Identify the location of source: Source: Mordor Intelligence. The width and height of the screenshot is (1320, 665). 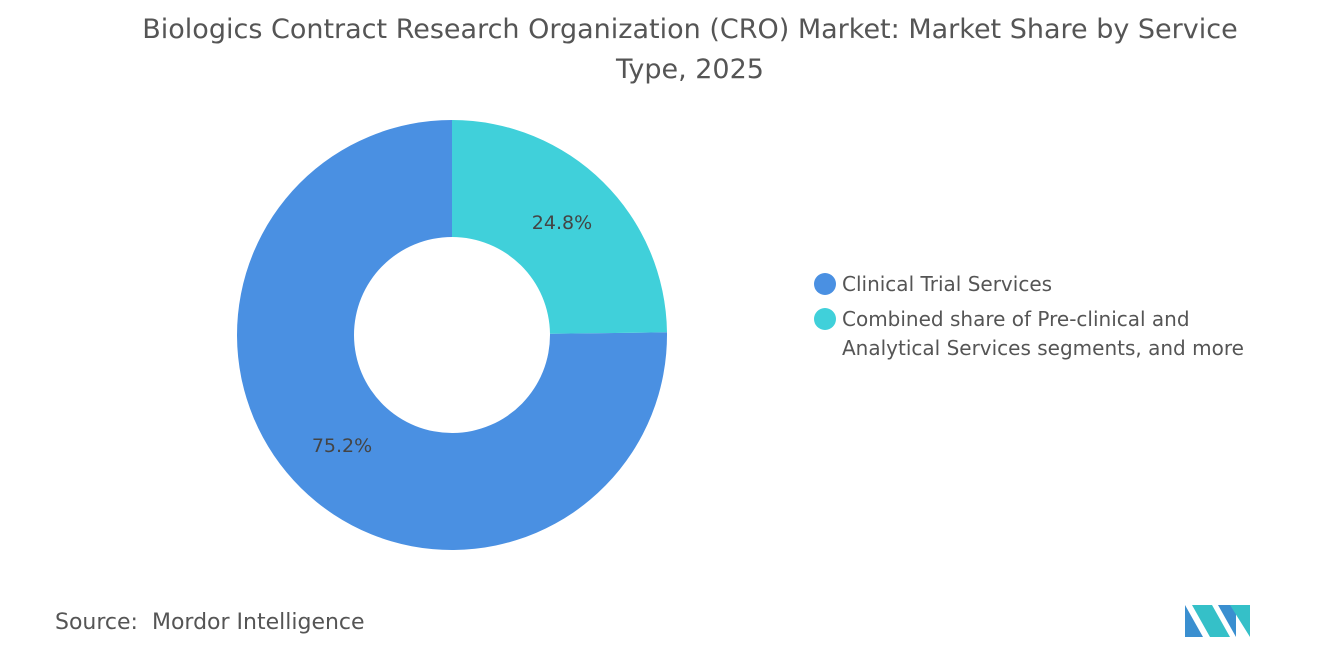
(210, 622).